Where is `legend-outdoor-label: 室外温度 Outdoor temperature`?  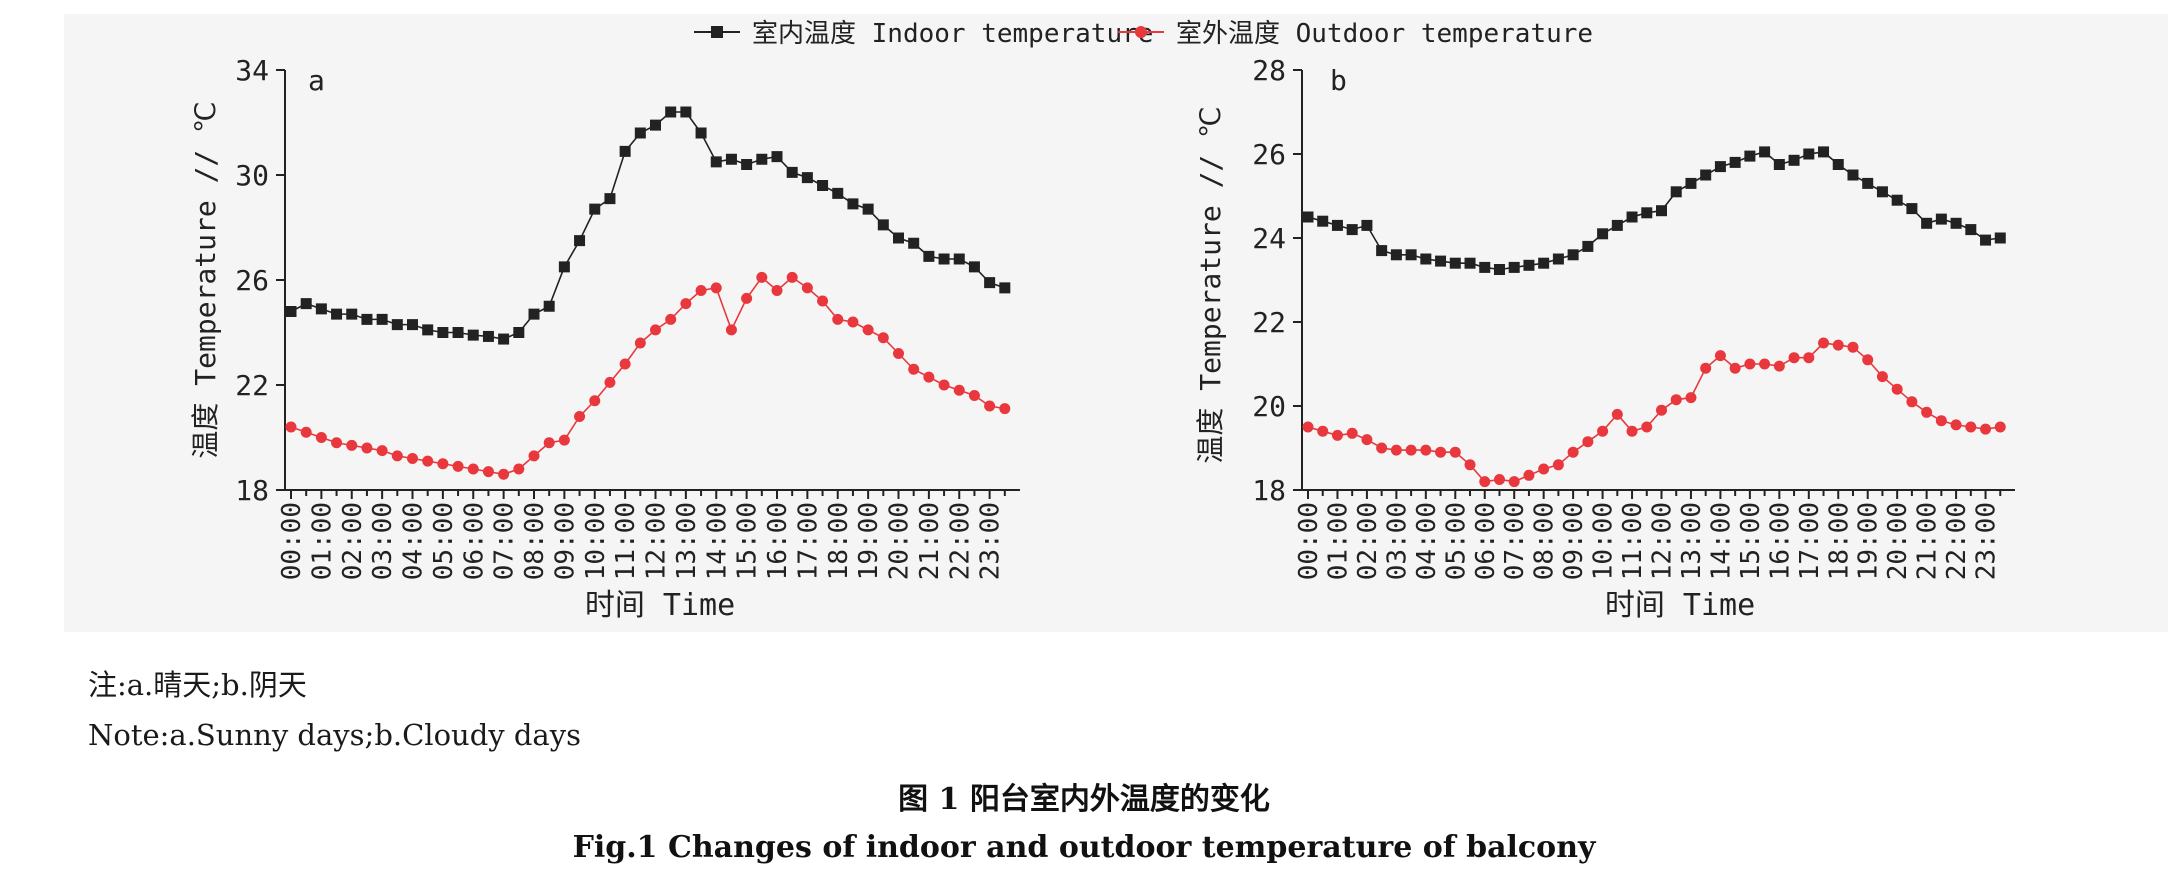
legend-outdoor-label: 室外温度 Outdoor temperature is located at coordinates (1384, 34).